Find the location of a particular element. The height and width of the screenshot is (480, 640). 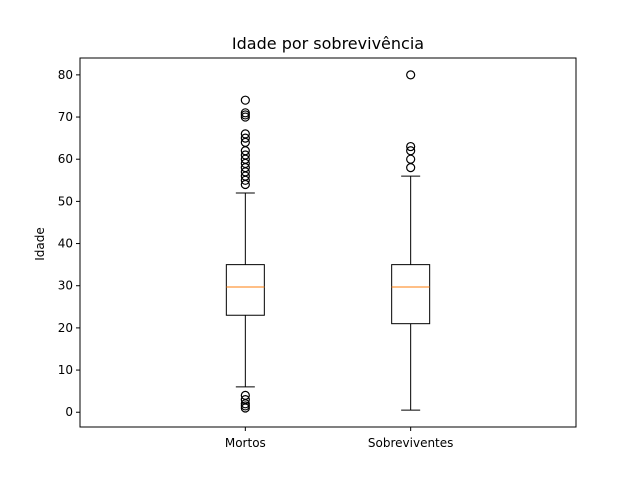

y-tick-label: 10 is located at coordinates (65, 370).